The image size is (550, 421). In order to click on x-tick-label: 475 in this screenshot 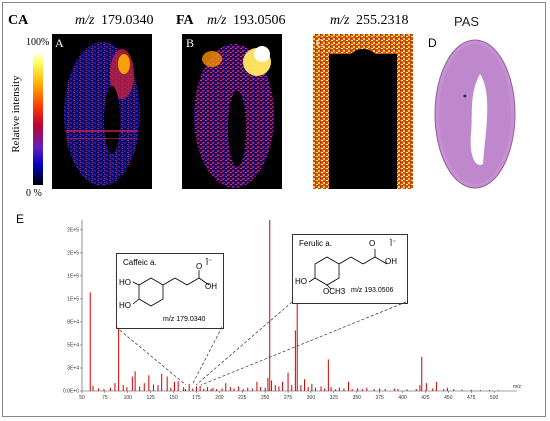, I will do `click(471, 398)`.